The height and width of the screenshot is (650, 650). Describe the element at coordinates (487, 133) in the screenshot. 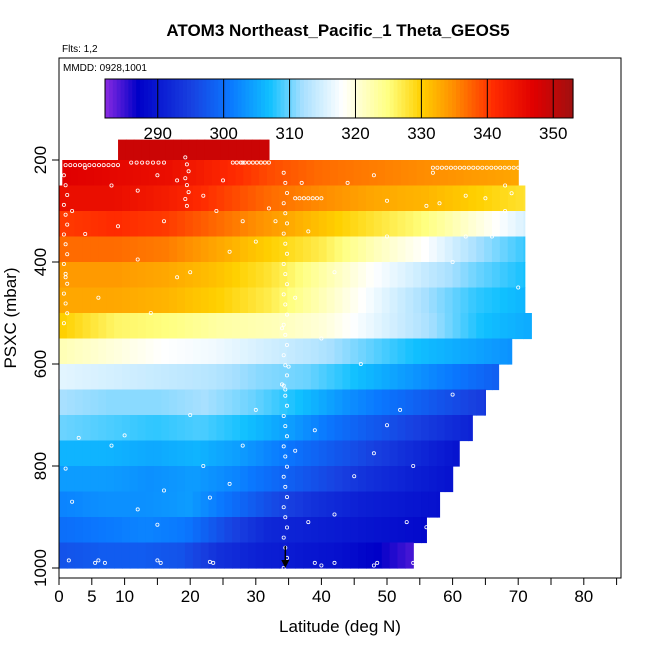

I see `colorbar-tick-label: 340` at that location.